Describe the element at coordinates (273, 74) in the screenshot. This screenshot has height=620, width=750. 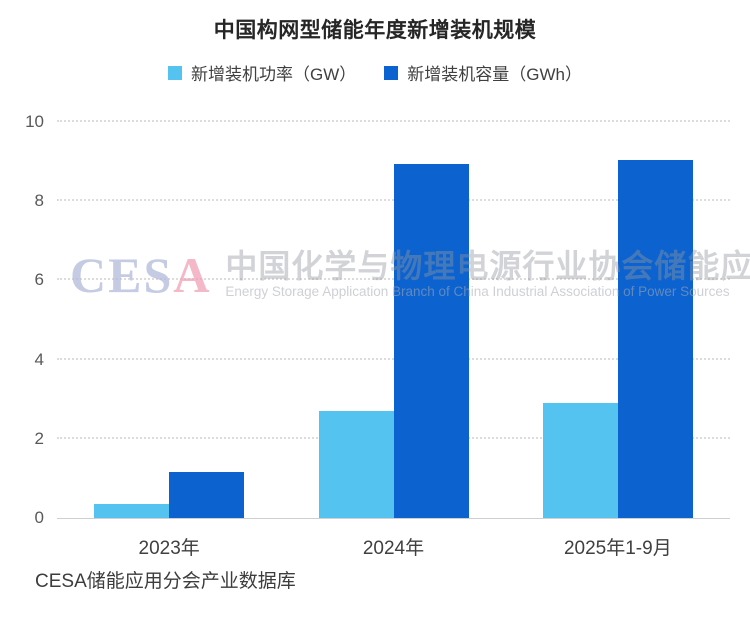
I see `legend-label-power: 新增装机功率（GW）` at that location.